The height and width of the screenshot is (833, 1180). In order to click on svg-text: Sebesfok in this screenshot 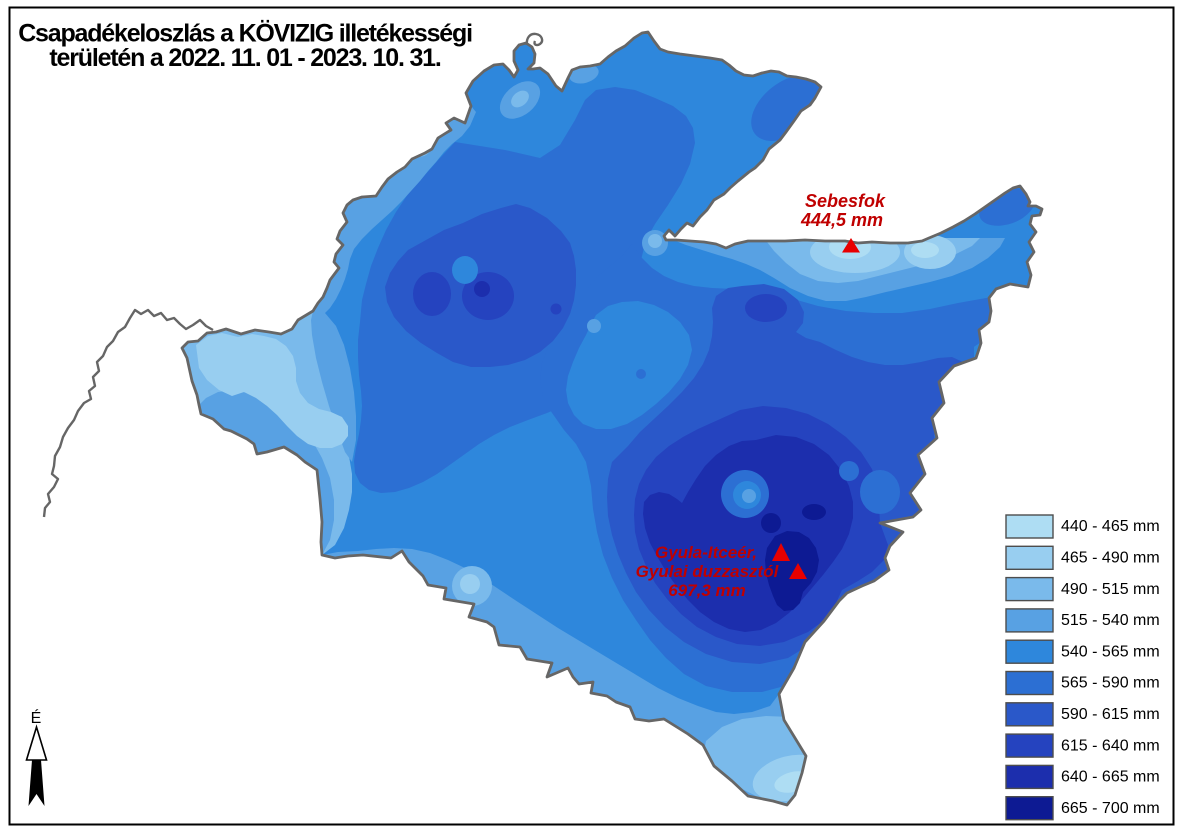, I will do `click(845, 201)`.